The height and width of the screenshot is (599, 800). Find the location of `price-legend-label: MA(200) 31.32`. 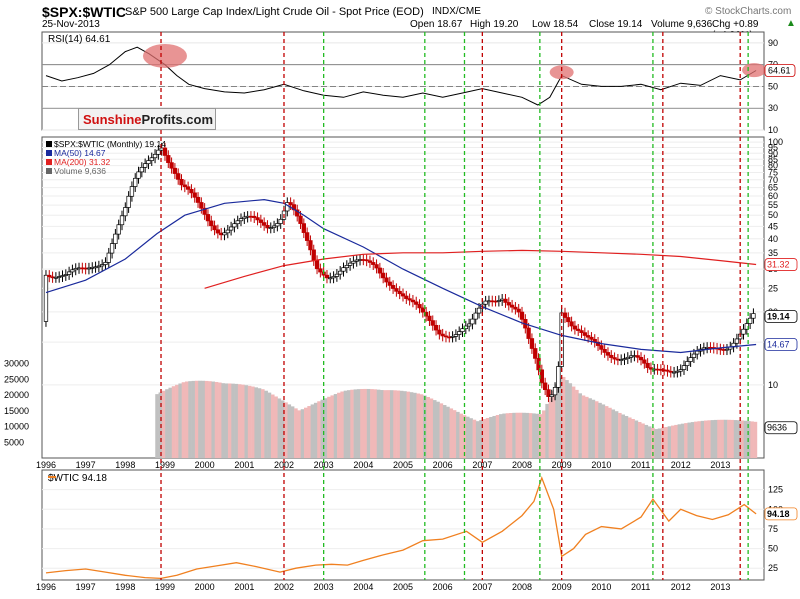

price-legend-label: MA(200) 31.32 is located at coordinates (82, 162).